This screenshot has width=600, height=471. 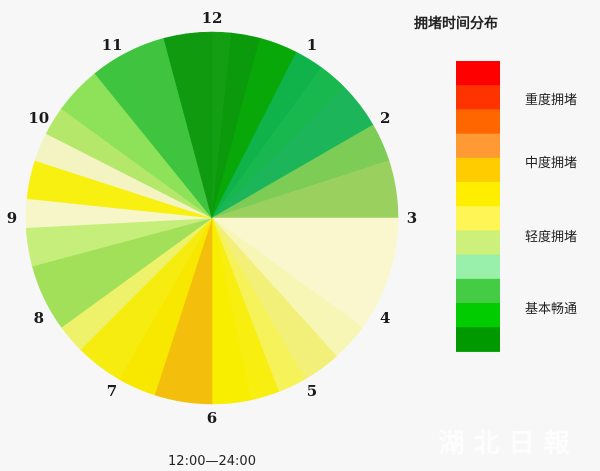 What do you see at coordinates (551, 163) in the screenshot?
I see `legend-label-moderate: 中度拥堵` at bounding box center [551, 163].